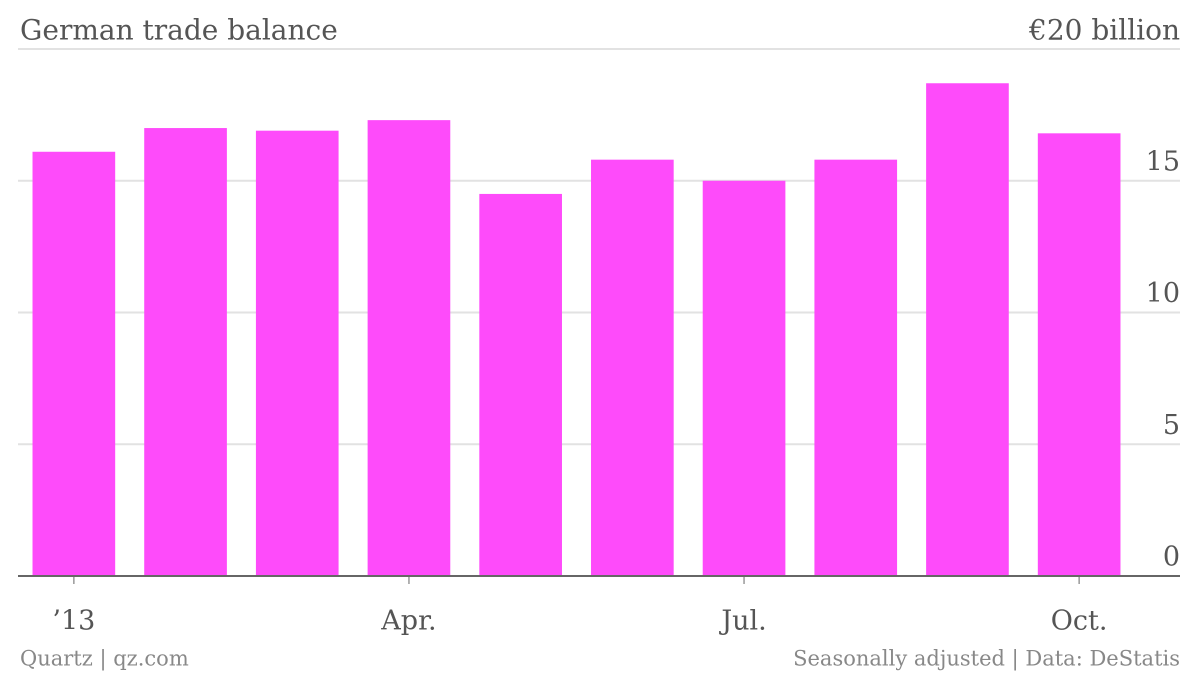 The height and width of the screenshot is (676, 1200). Describe the element at coordinates (73, 621) in the screenshot. I see `x-tick-label: ’13` at that location.